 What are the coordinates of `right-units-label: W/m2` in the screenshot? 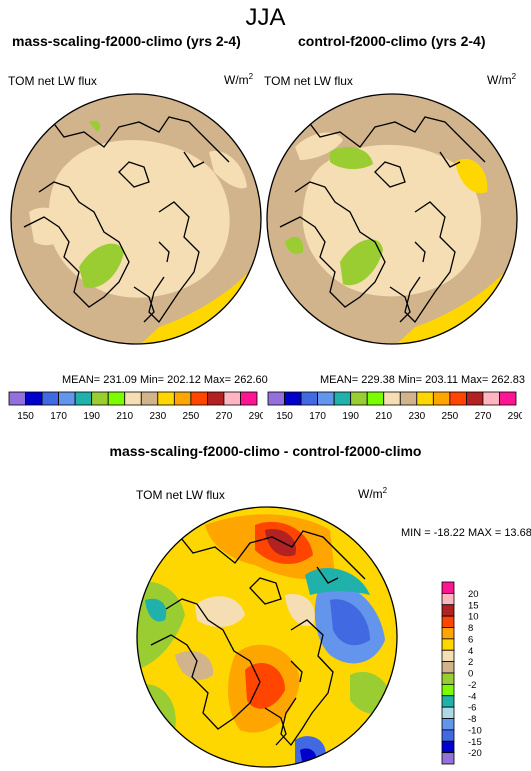 It's located at (502, 79).